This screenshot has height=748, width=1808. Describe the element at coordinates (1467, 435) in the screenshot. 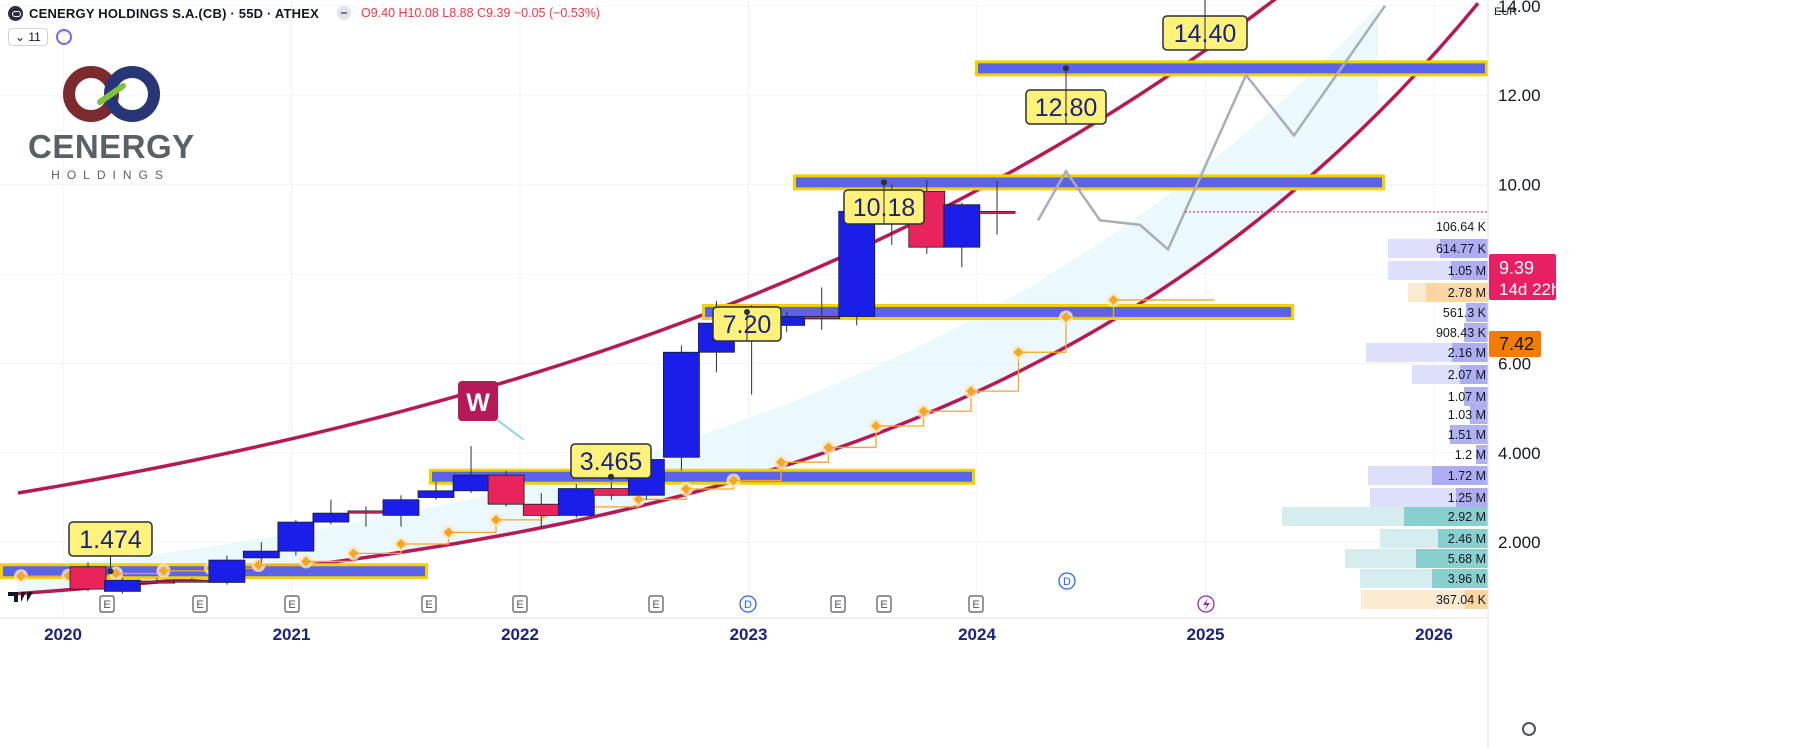

I see `volume-bar-label: 1.51 M` at that location.